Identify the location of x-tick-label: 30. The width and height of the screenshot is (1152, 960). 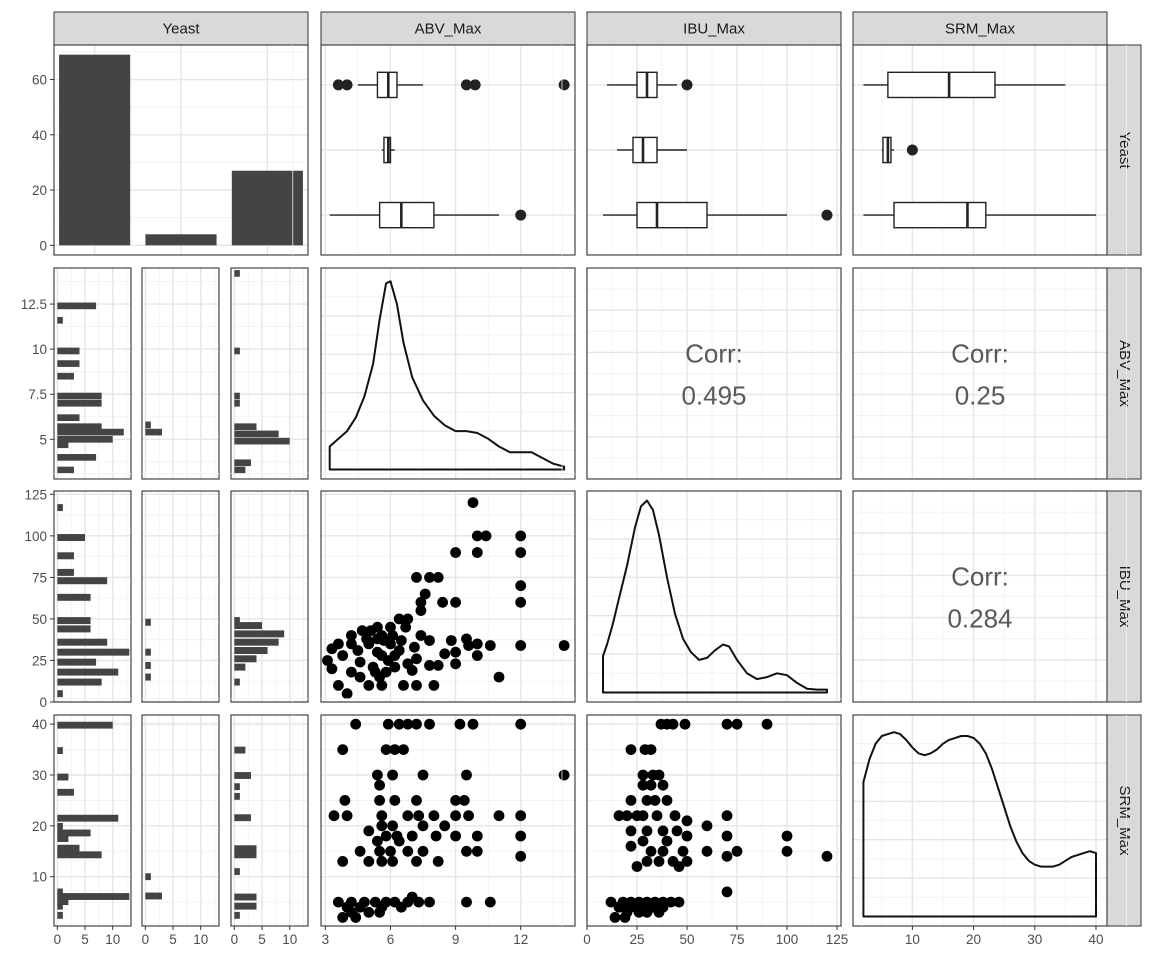
(1034, 939).